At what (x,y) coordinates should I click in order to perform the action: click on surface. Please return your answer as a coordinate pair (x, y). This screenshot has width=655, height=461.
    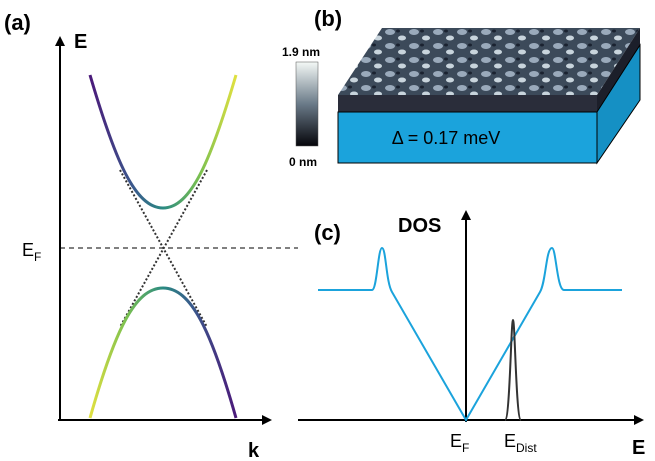
    Looking at the image, I should click on (489, 61).